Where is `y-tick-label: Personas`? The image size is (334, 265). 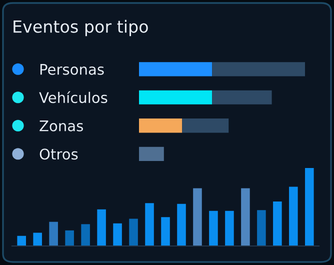 y-tick-label: Personas is located at coordinates (72, 69).